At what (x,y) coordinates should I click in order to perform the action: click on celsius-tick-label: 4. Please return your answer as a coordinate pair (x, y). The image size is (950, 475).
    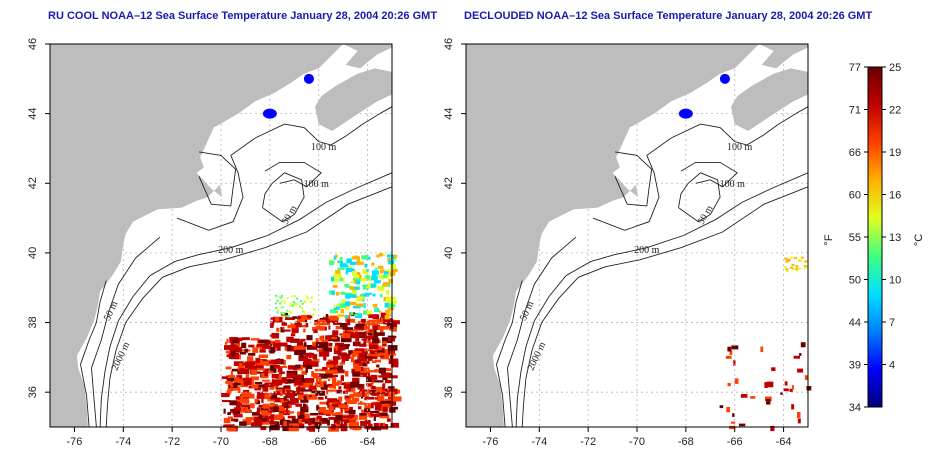
    Looking at the image, I should click on (892, 366).